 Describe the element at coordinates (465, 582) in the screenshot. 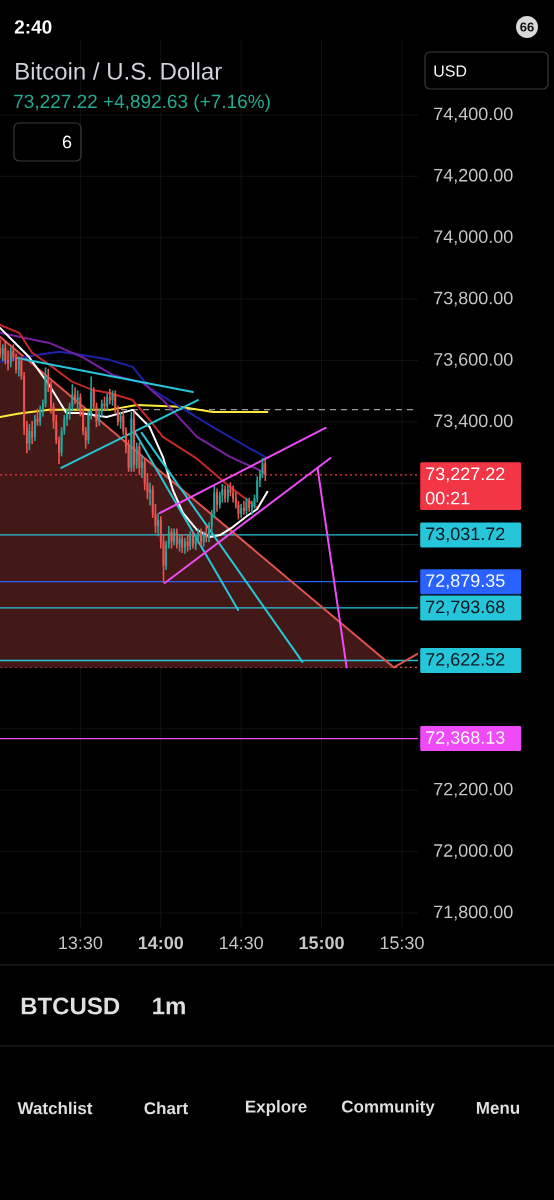

I see `ref-line-label: 72,879.35` at that location.